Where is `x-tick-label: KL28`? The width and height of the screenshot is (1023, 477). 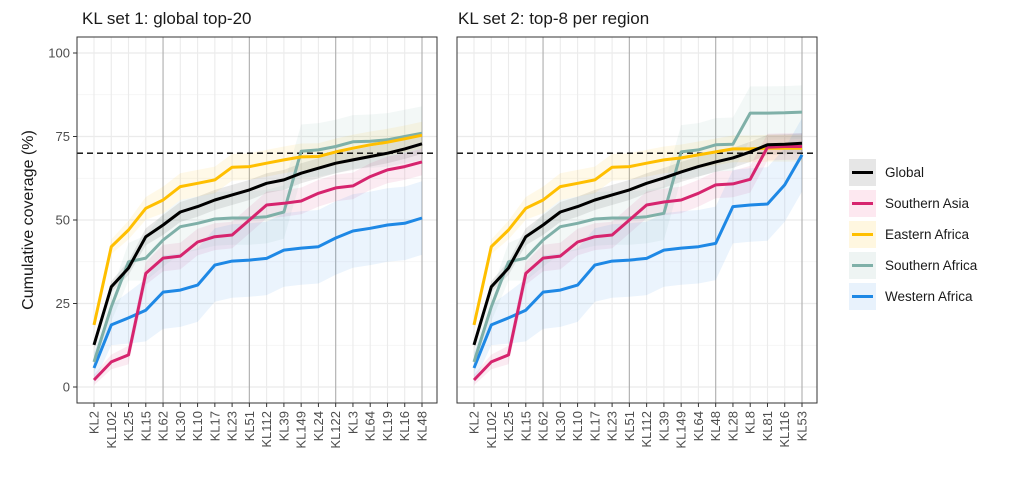 x-tick-label: KL28 is located at coordinates (732, 426).